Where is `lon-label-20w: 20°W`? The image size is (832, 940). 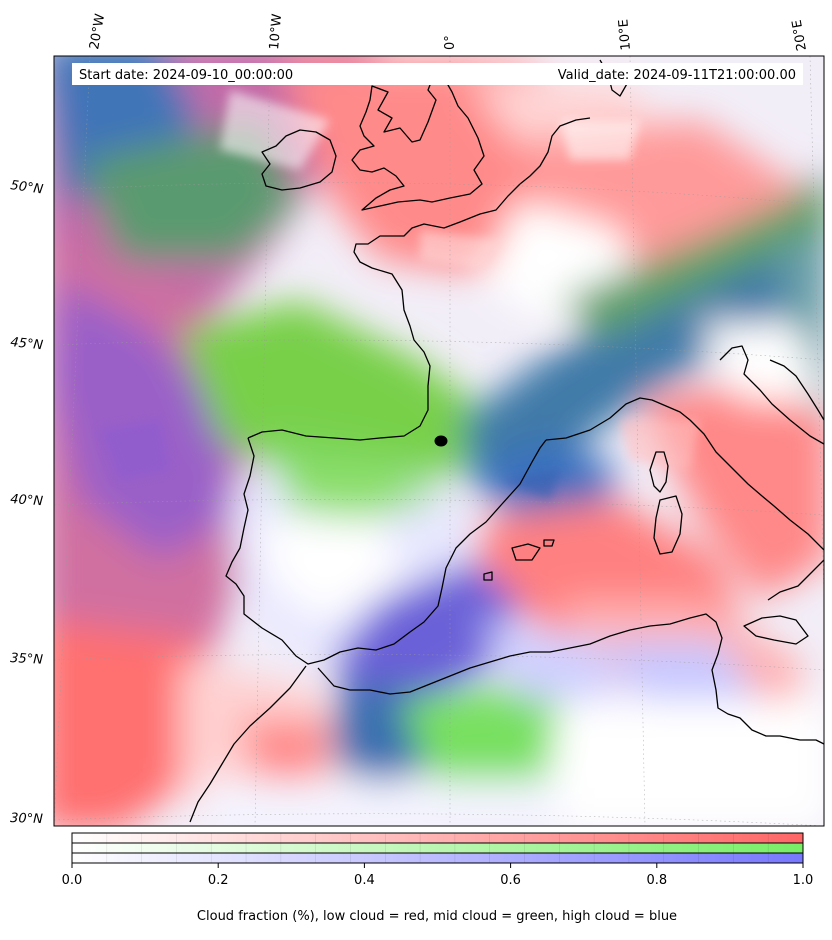 lon-label-20w: 20°W is located at coordinates (97, 32).